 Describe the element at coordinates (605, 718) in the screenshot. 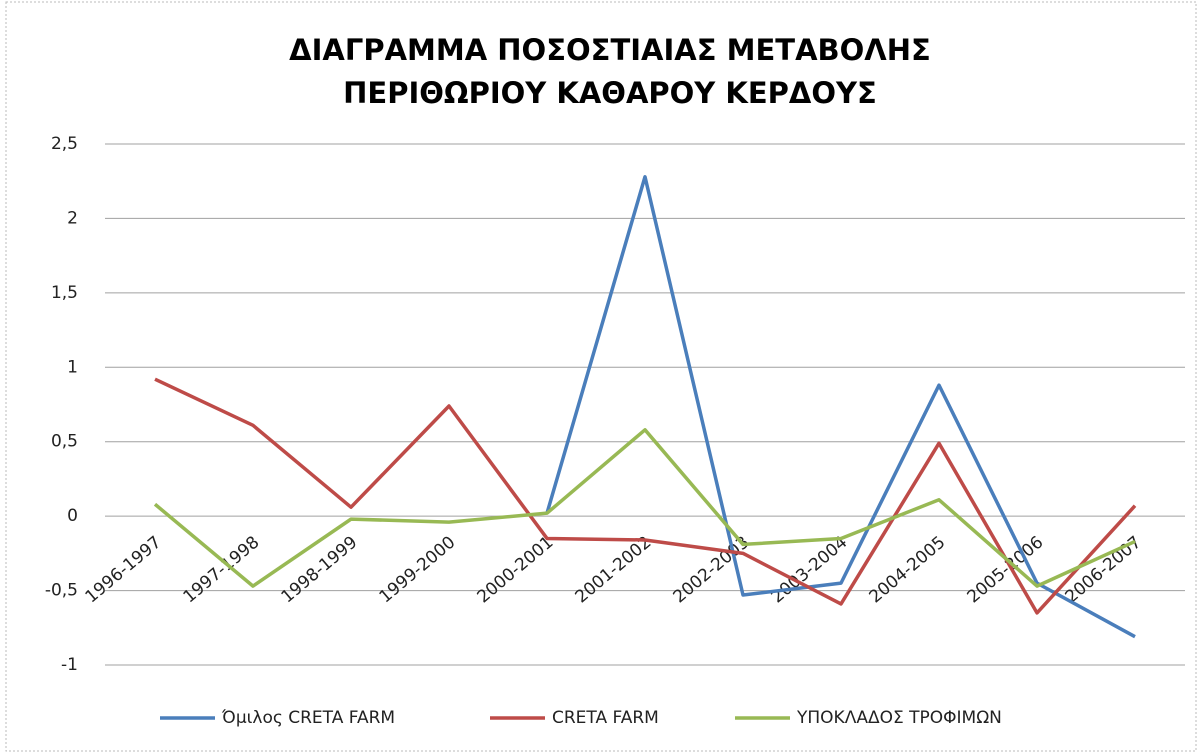

I see `legend-label: CRETA FARM` at that location.